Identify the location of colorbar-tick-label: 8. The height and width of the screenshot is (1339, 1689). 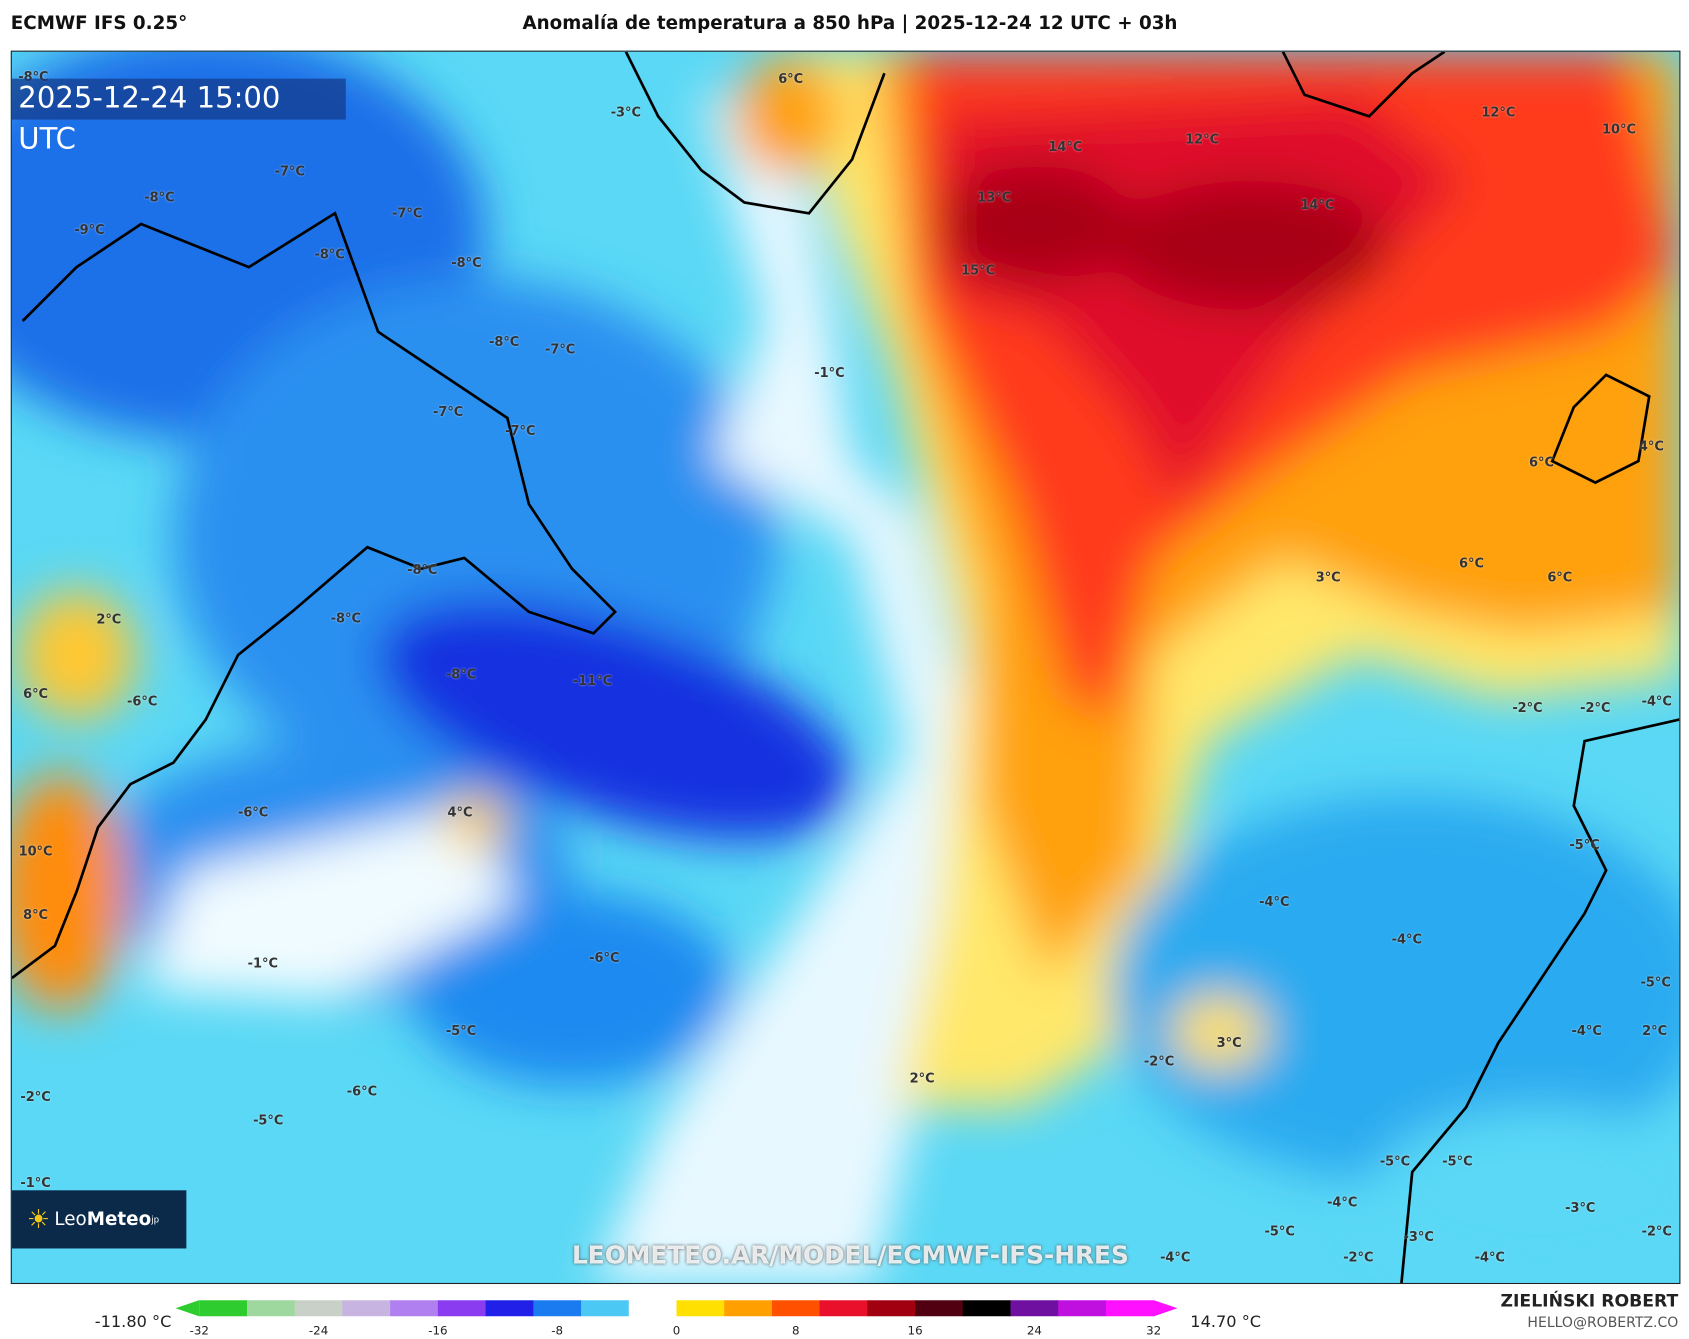
(796, 1330).